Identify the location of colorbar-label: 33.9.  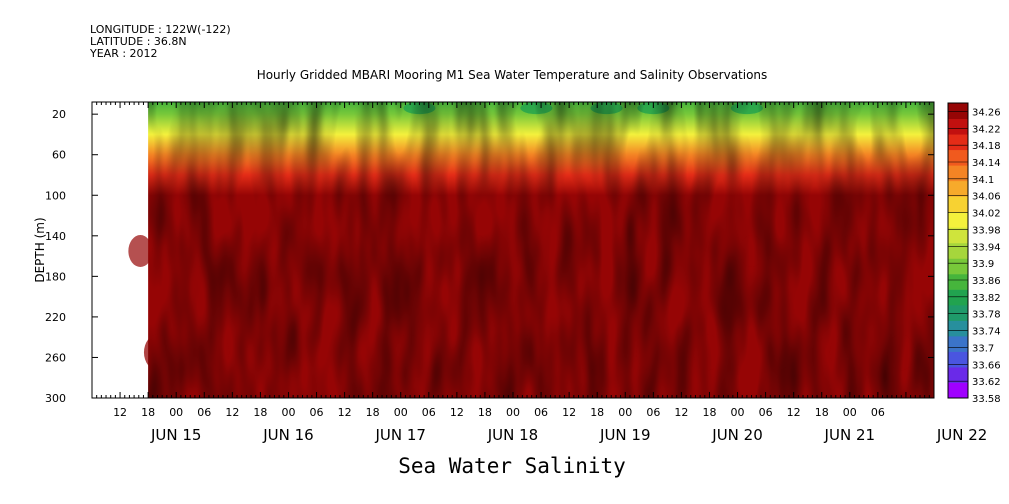
(983, 264).